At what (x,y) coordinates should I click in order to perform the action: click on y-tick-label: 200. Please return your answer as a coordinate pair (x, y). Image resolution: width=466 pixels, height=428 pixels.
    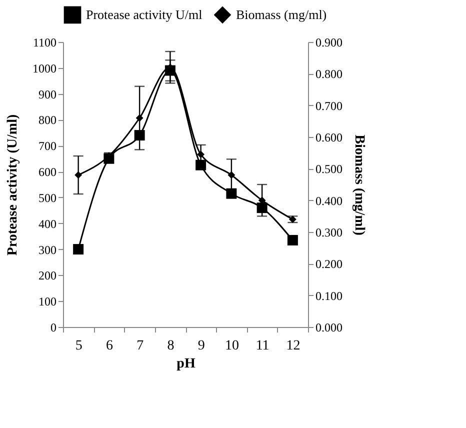
    Looking at the image, I should click on (47, 275).